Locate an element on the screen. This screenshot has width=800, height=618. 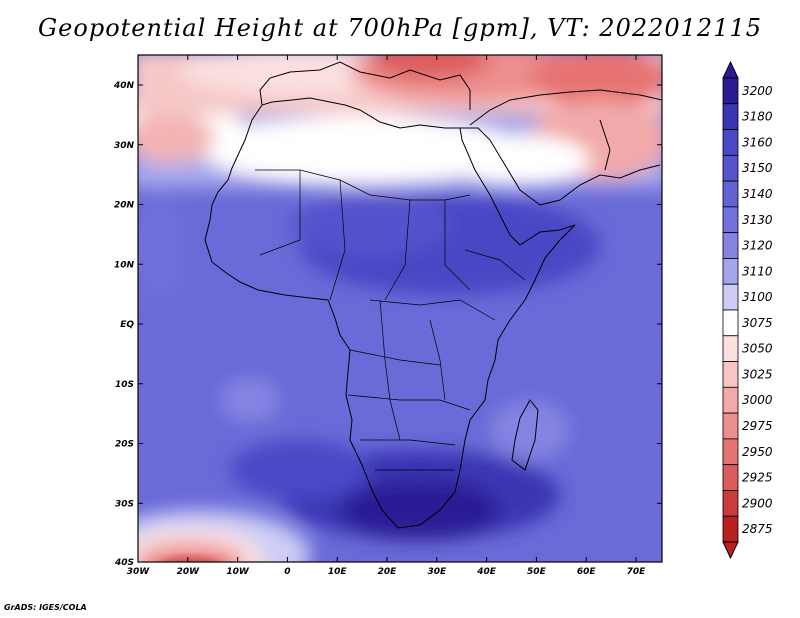
lon-label: 50E is located at coordinates (537, 572).